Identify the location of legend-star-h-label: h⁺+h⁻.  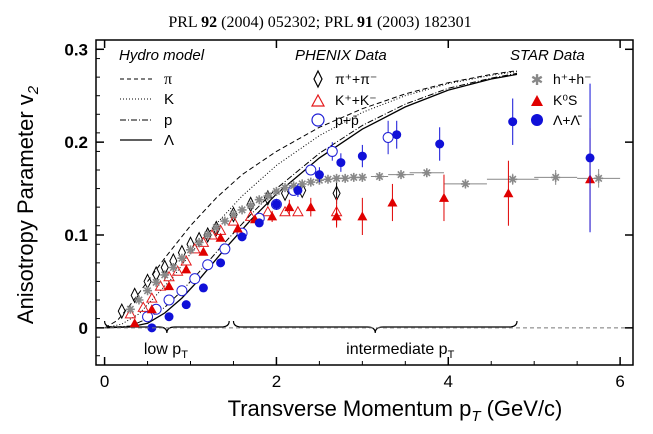
(572, 79).